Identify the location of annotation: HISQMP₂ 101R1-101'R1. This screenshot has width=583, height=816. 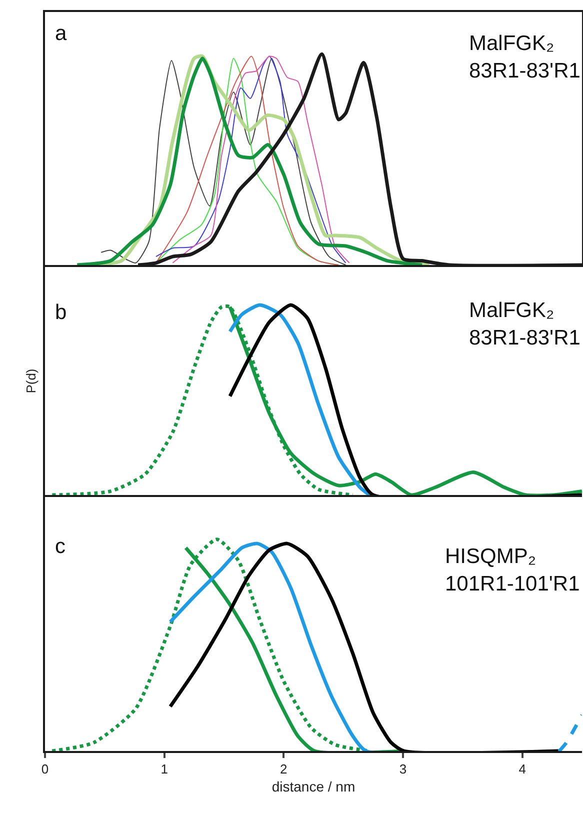
(512, 570).